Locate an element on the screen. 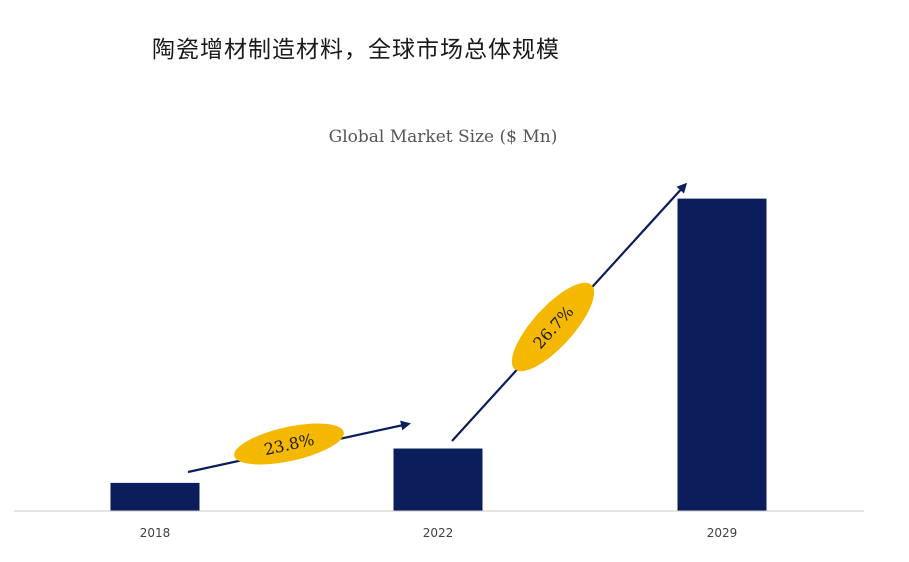  page-heading: 陶瓷增材制造材料，全球市场总体规模 is located at coordinates (356, 50).